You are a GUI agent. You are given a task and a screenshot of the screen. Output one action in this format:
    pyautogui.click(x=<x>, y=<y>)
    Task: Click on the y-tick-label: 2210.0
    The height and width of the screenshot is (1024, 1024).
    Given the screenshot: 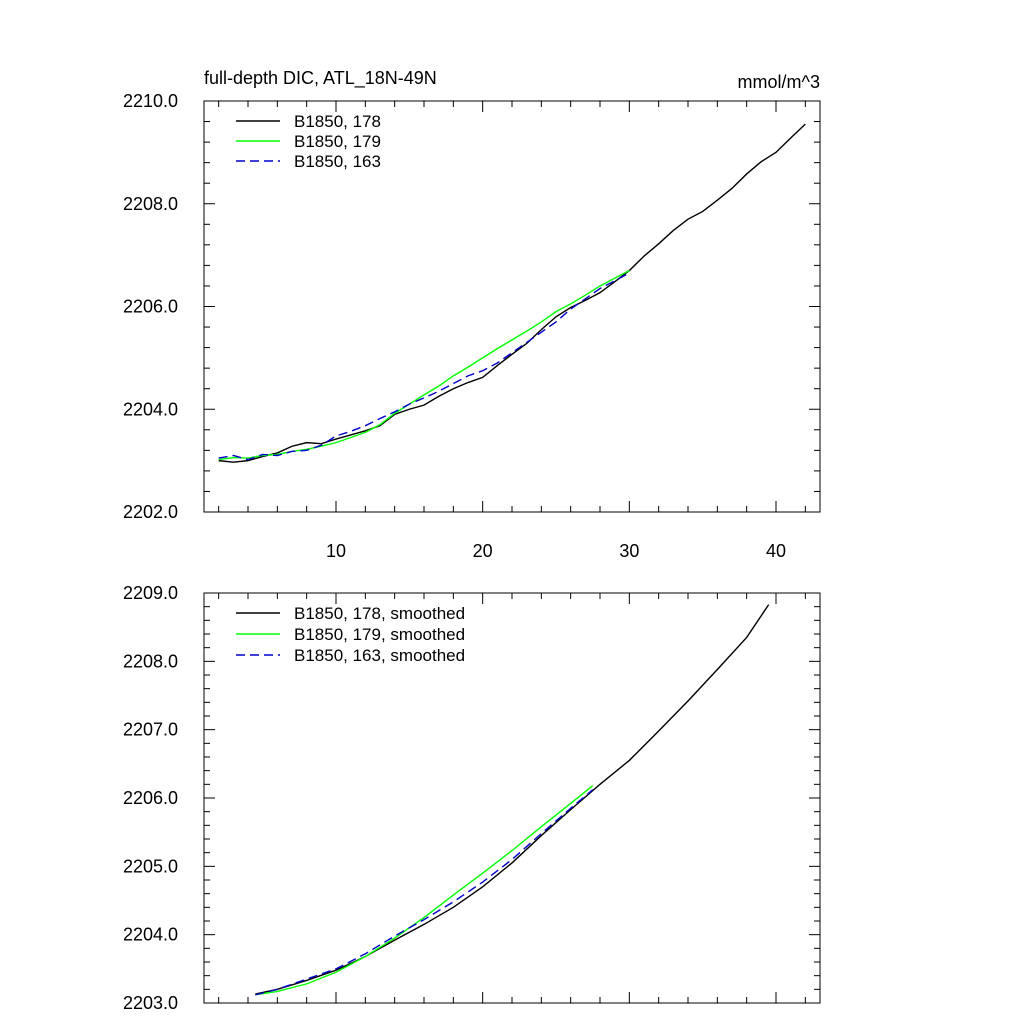 What is the action you would take?
    pyautogui.click(x=150, y=101)
    